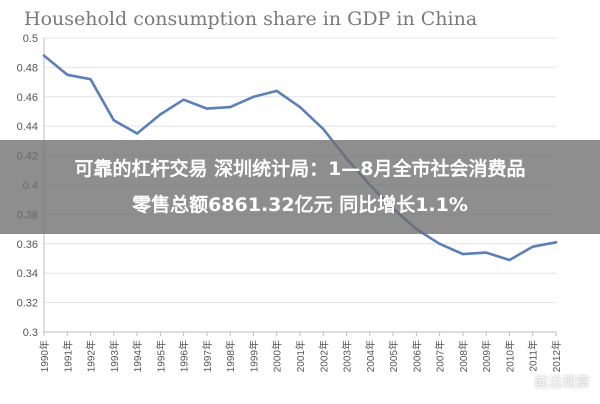 The height and width of the screenshot is (404, 600). I want to click on y-tick-label: 0.48, so click(27, 68).